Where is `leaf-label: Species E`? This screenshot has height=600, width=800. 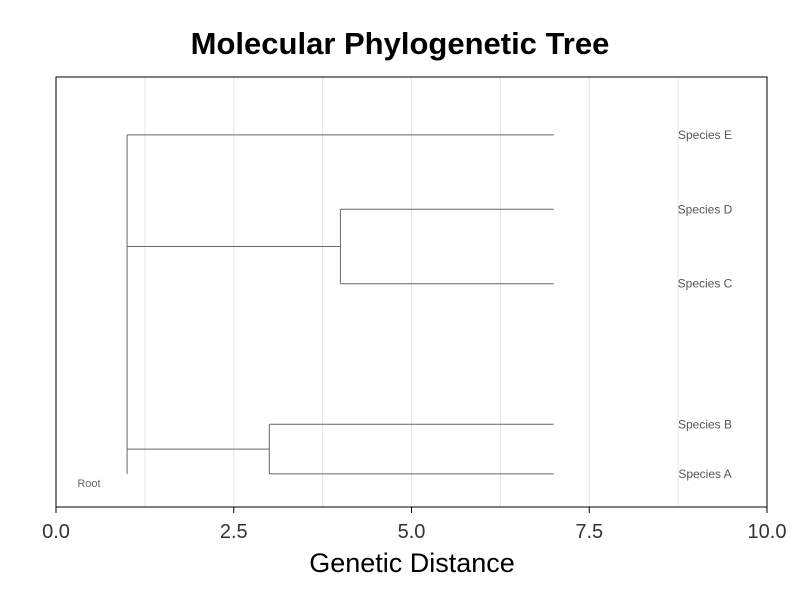 leaf-label: Species E is located at coordinates (705, 135).